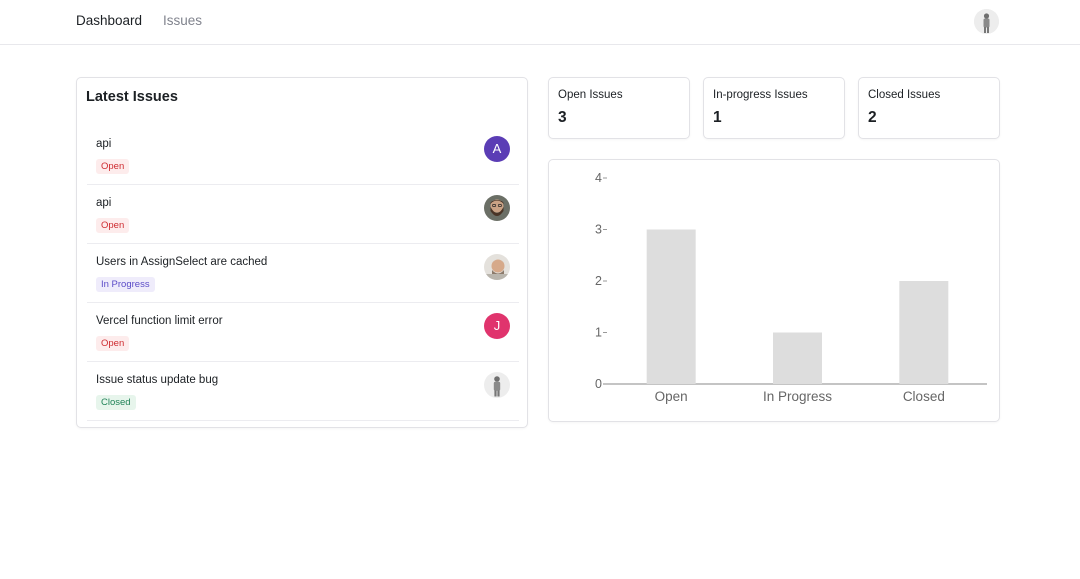 This screenshot has height=579, width=1080. What do you see at coordinates (619, 108) in the screenshot?
I see `open-issues-card: Open Issues 3` at bounding box center [619, 108].